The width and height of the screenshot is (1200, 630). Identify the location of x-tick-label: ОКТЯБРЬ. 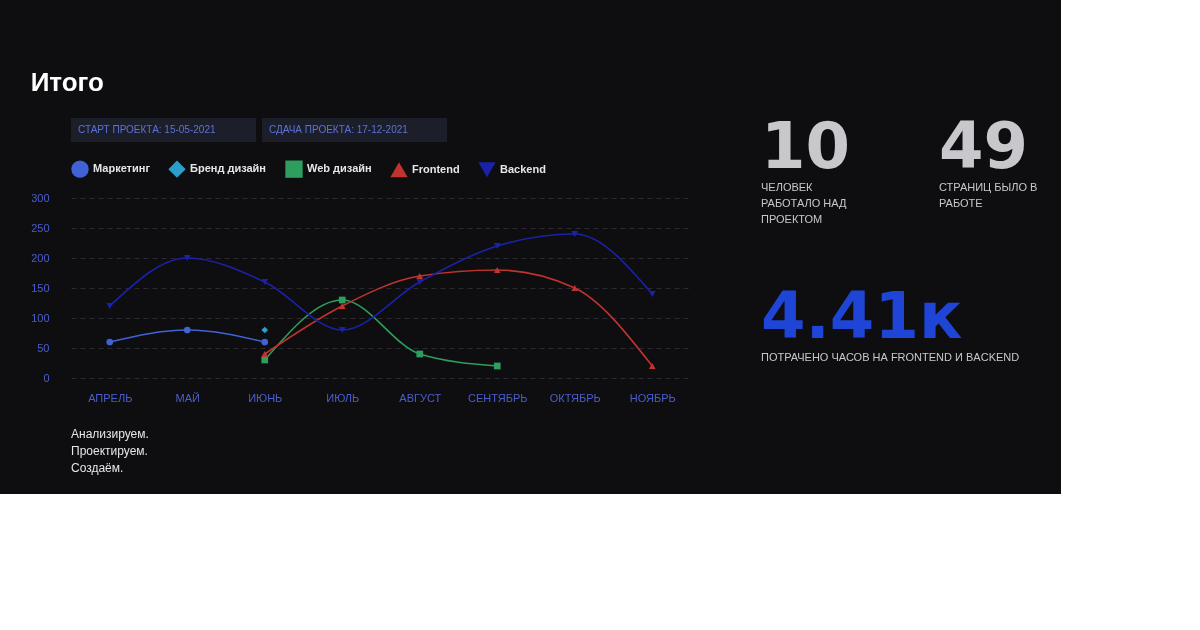
(575, 397).